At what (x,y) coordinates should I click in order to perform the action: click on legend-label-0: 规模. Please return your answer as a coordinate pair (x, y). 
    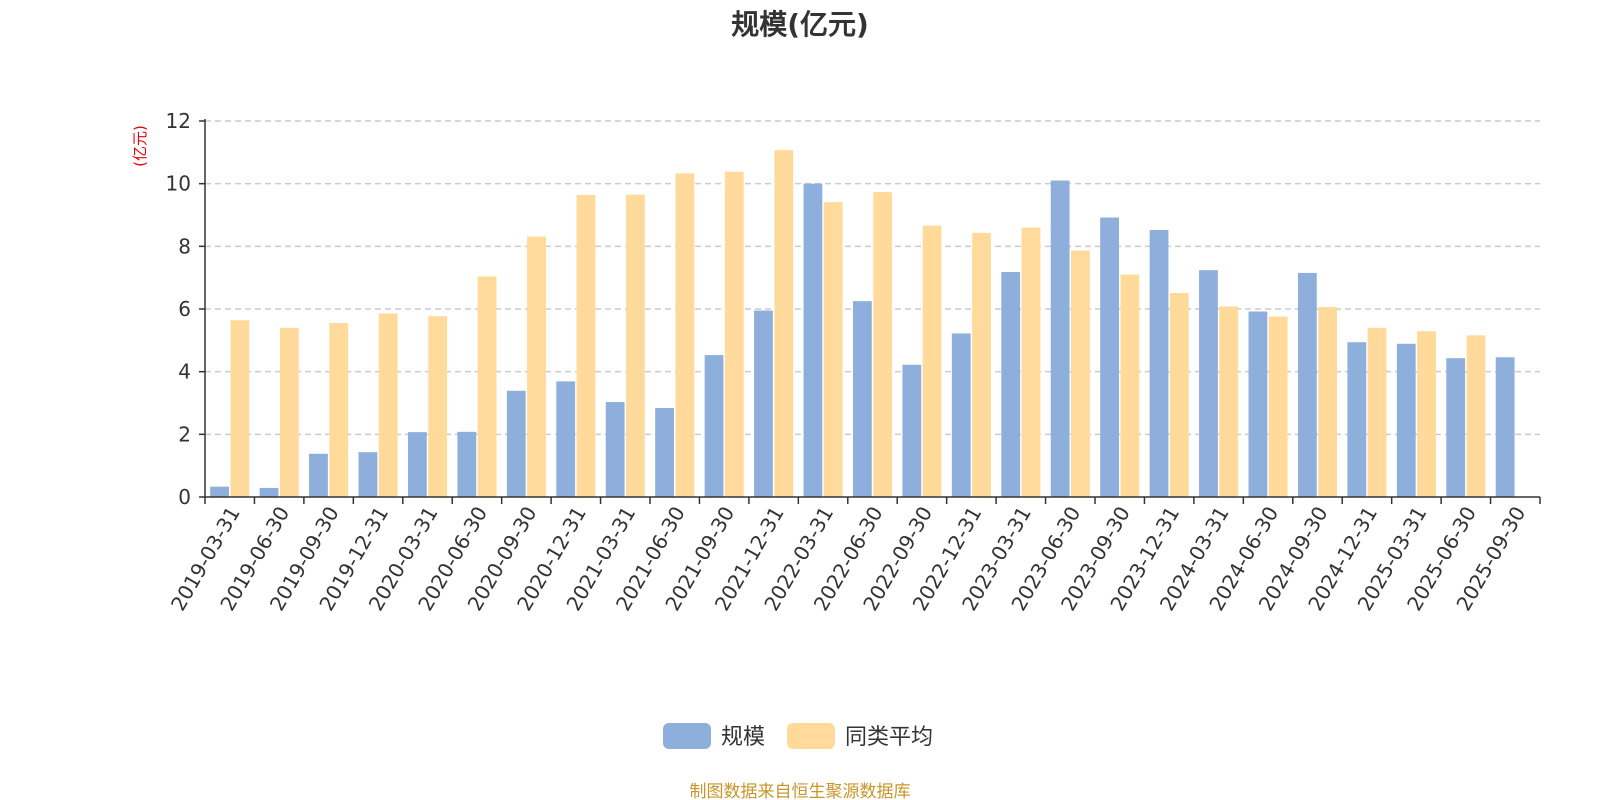
    Looking at the image, I should click on (743, 737).